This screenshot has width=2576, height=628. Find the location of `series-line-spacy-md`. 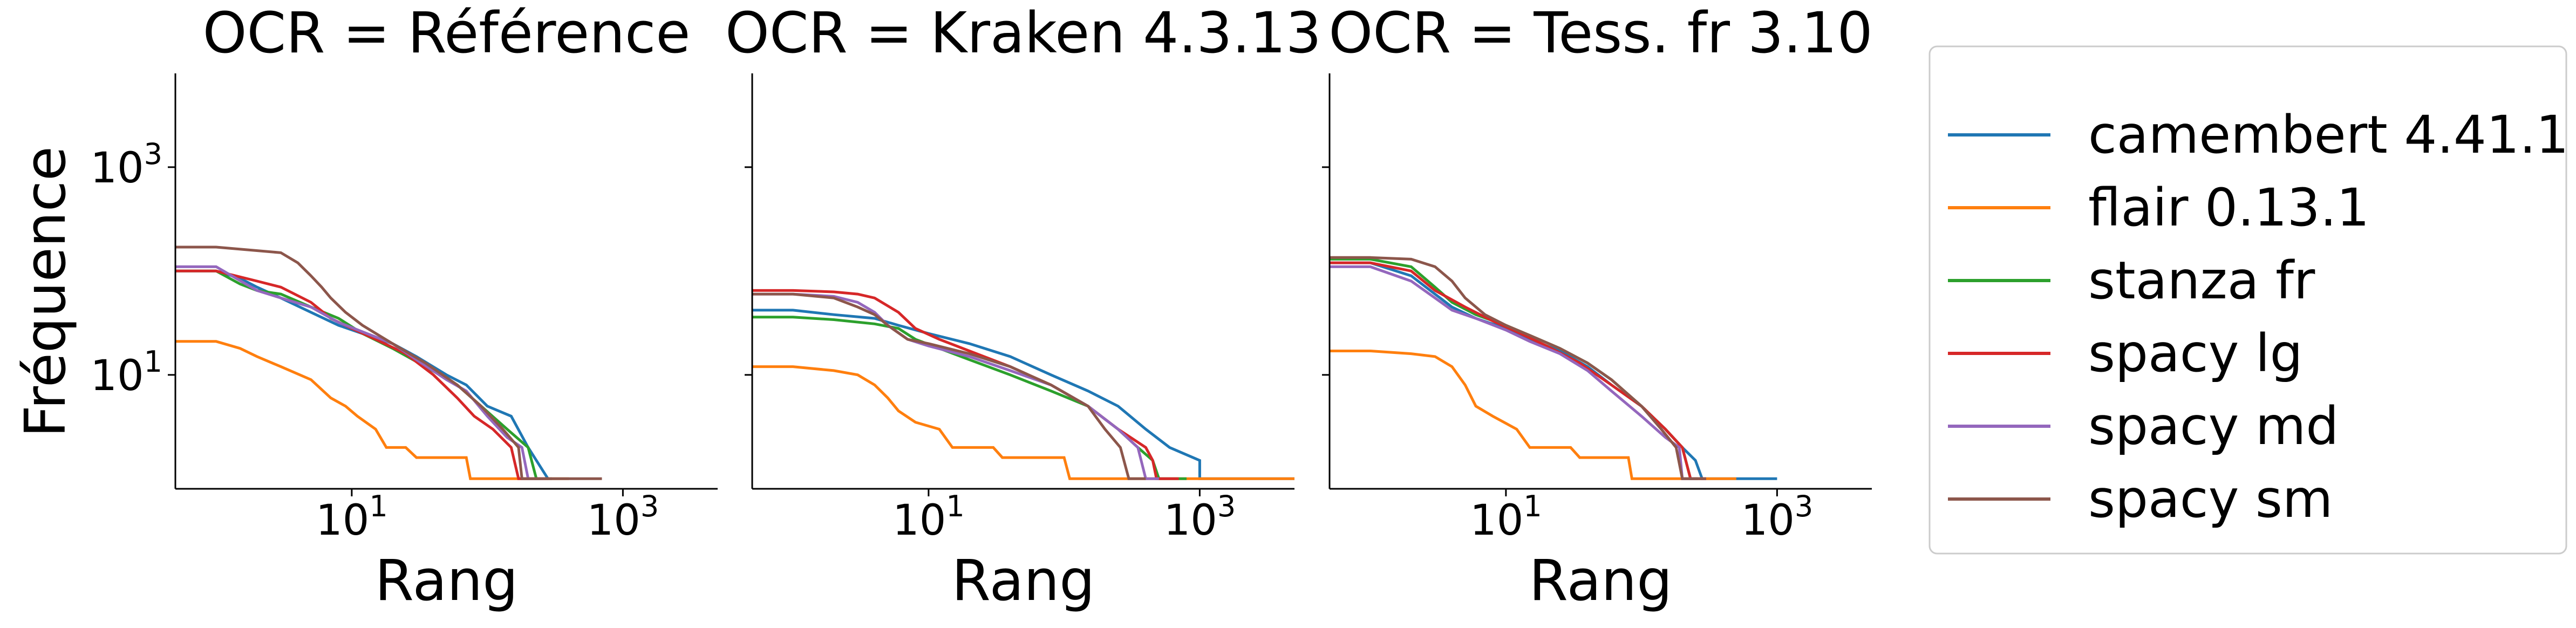

series-line-spacy-md is located at coordinates (955, 386).